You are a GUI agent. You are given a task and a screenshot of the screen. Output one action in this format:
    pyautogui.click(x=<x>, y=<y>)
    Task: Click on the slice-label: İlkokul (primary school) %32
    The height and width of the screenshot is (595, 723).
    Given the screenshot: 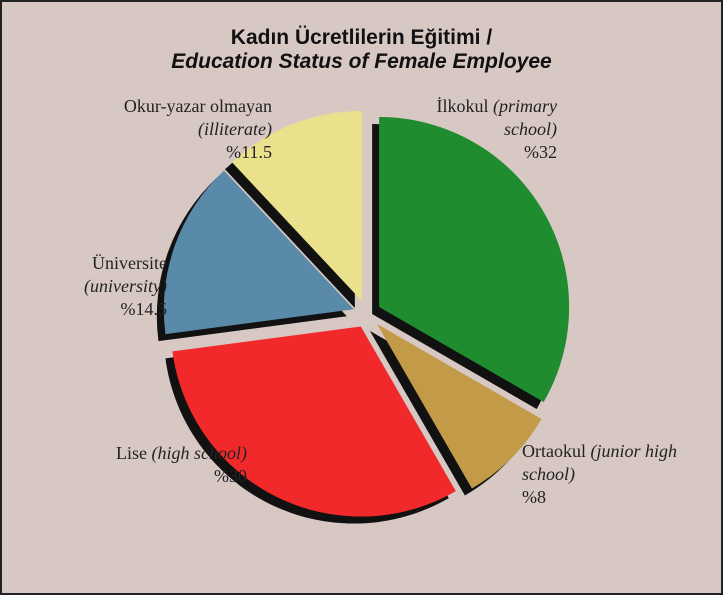 What is the action you would take?
    pyautogui.click(x=477, y=129)
    